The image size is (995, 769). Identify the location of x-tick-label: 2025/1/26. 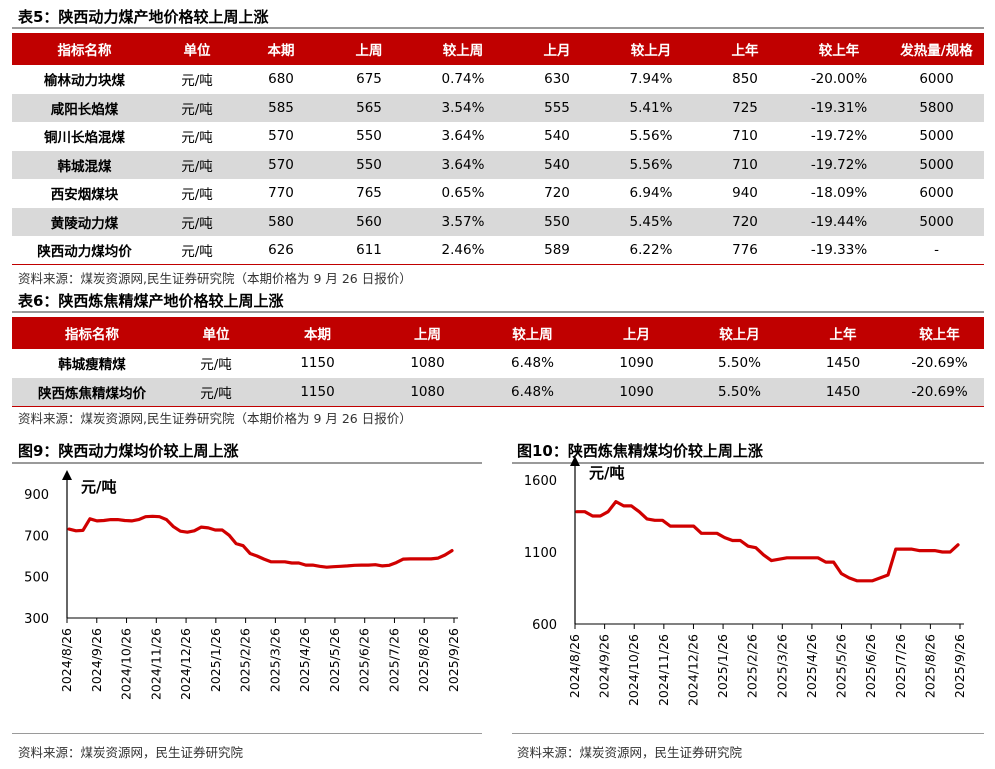
(215, 660).